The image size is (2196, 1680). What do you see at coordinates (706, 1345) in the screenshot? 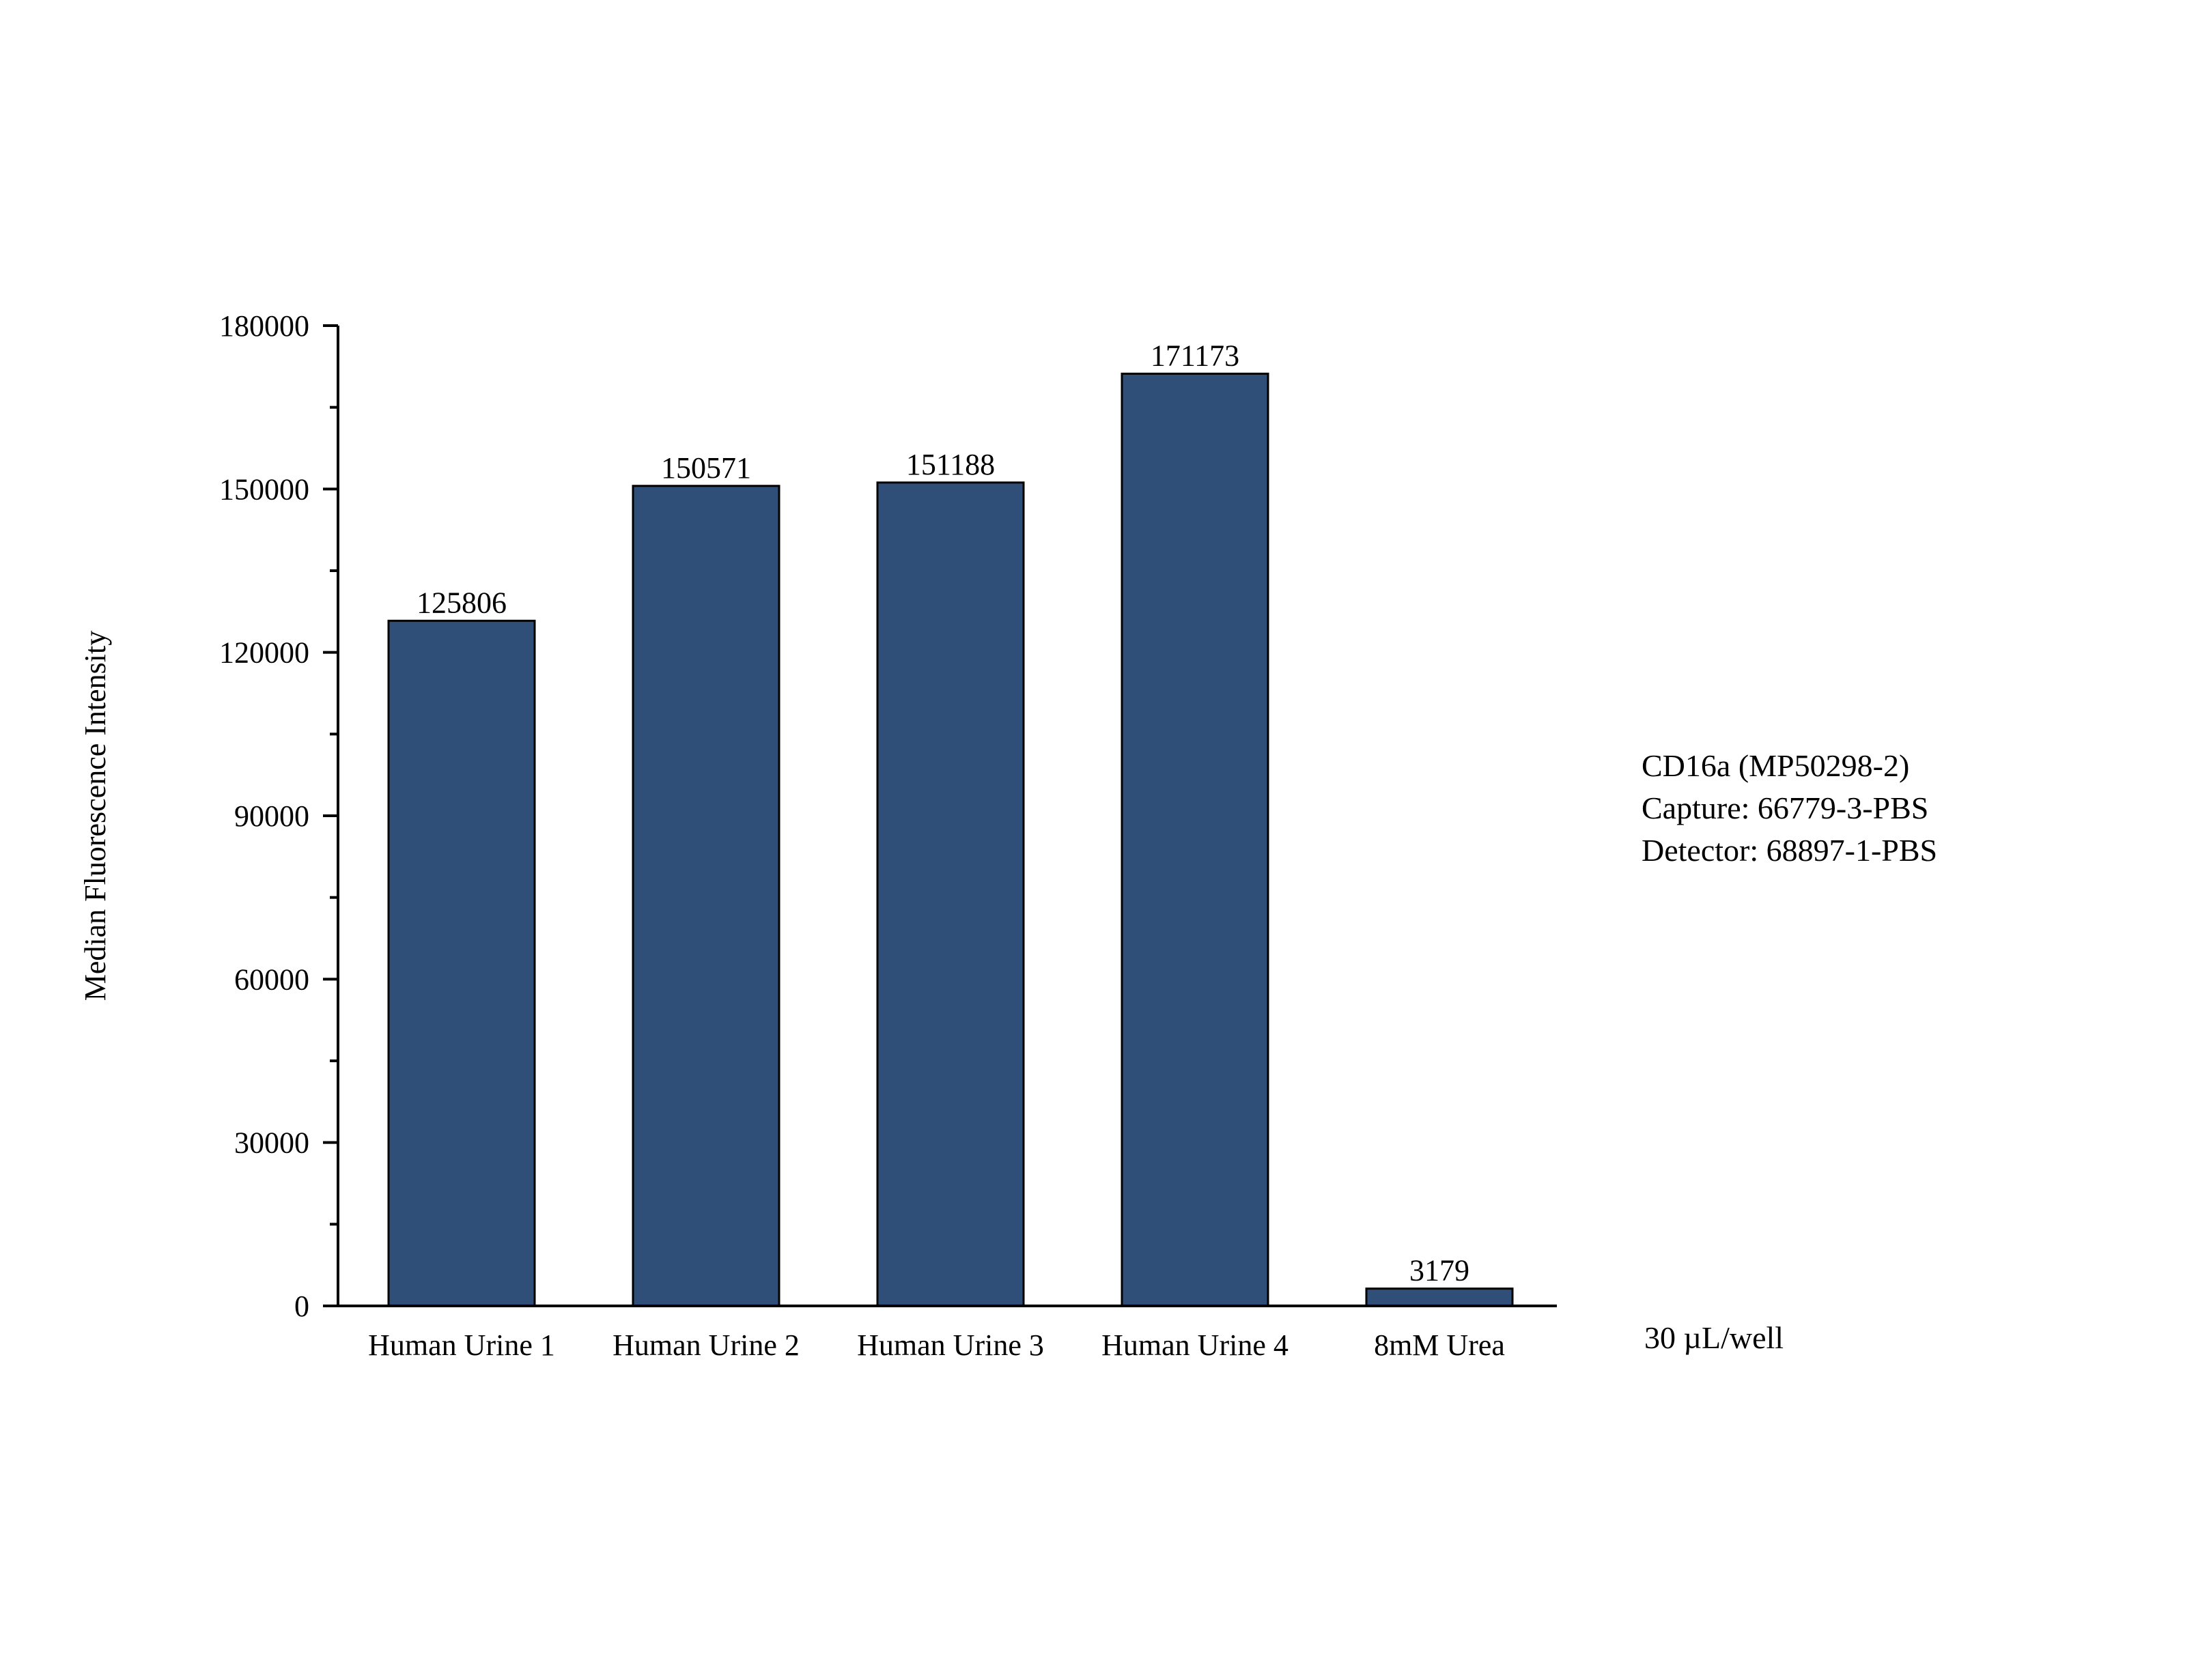
I see `x-category-label: Human Urine 2` at bounding box center [706, 1345].